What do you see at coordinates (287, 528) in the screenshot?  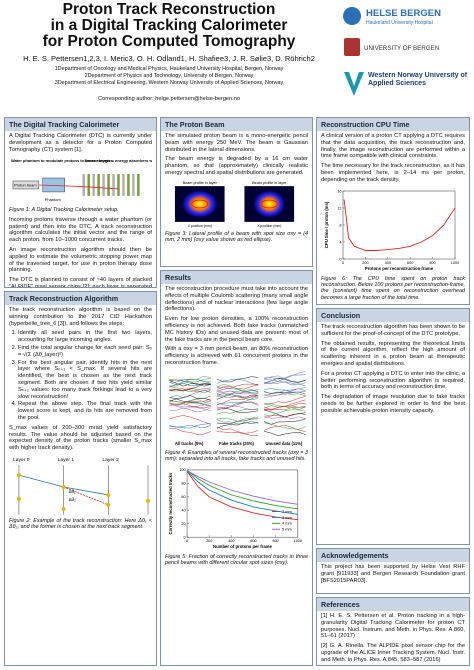 I see `legend-label: 5 mm` at bounding box center [287, 528].